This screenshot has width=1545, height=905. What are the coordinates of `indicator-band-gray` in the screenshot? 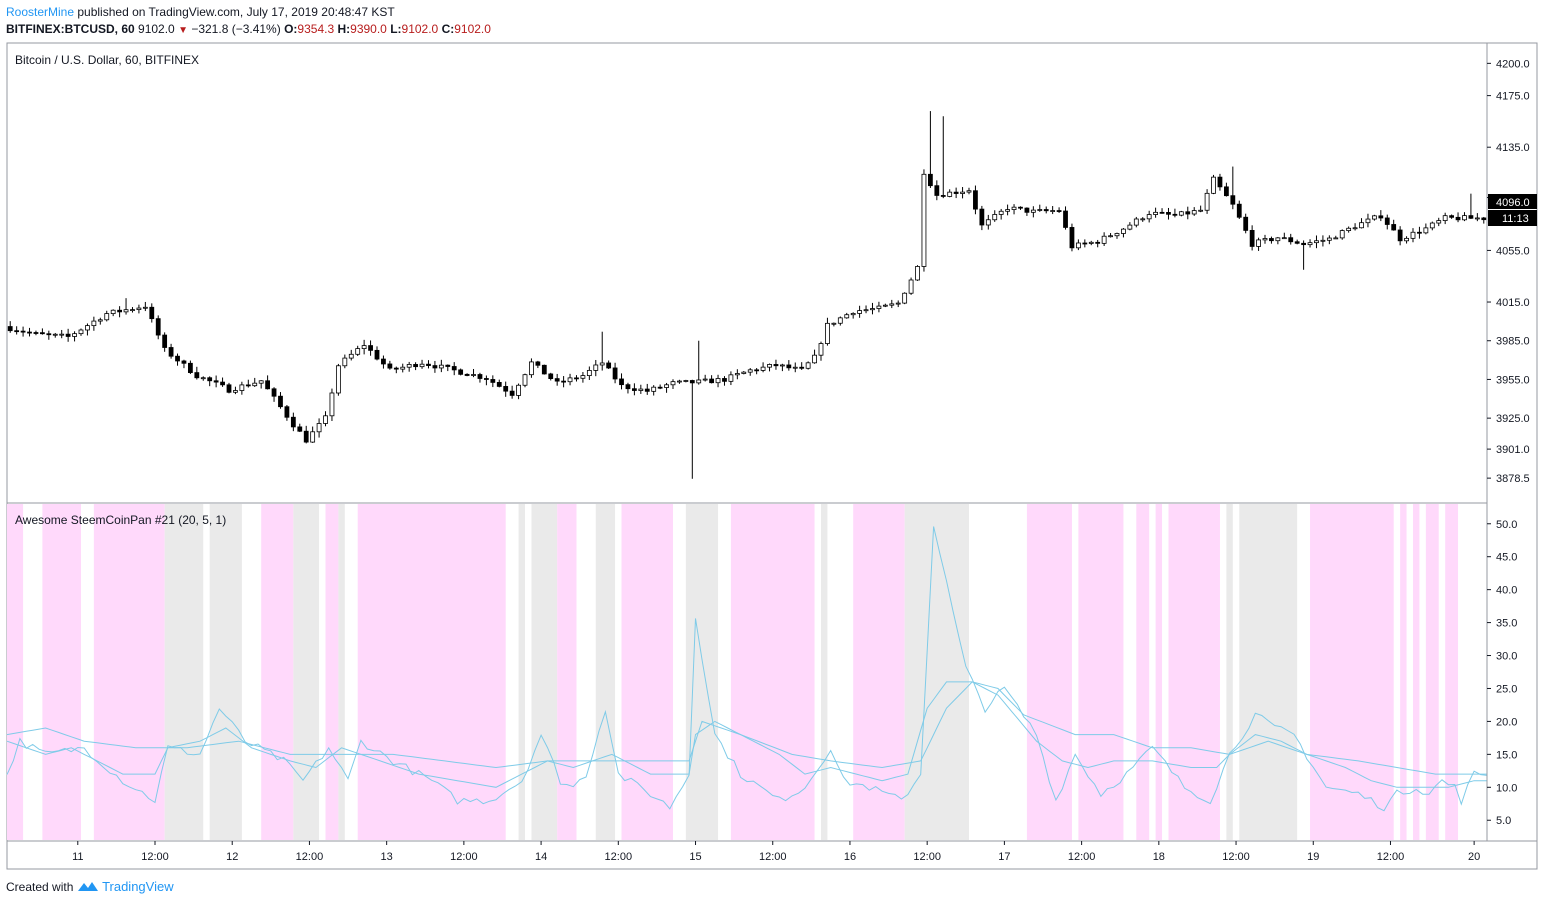 It's located at (184, 672).